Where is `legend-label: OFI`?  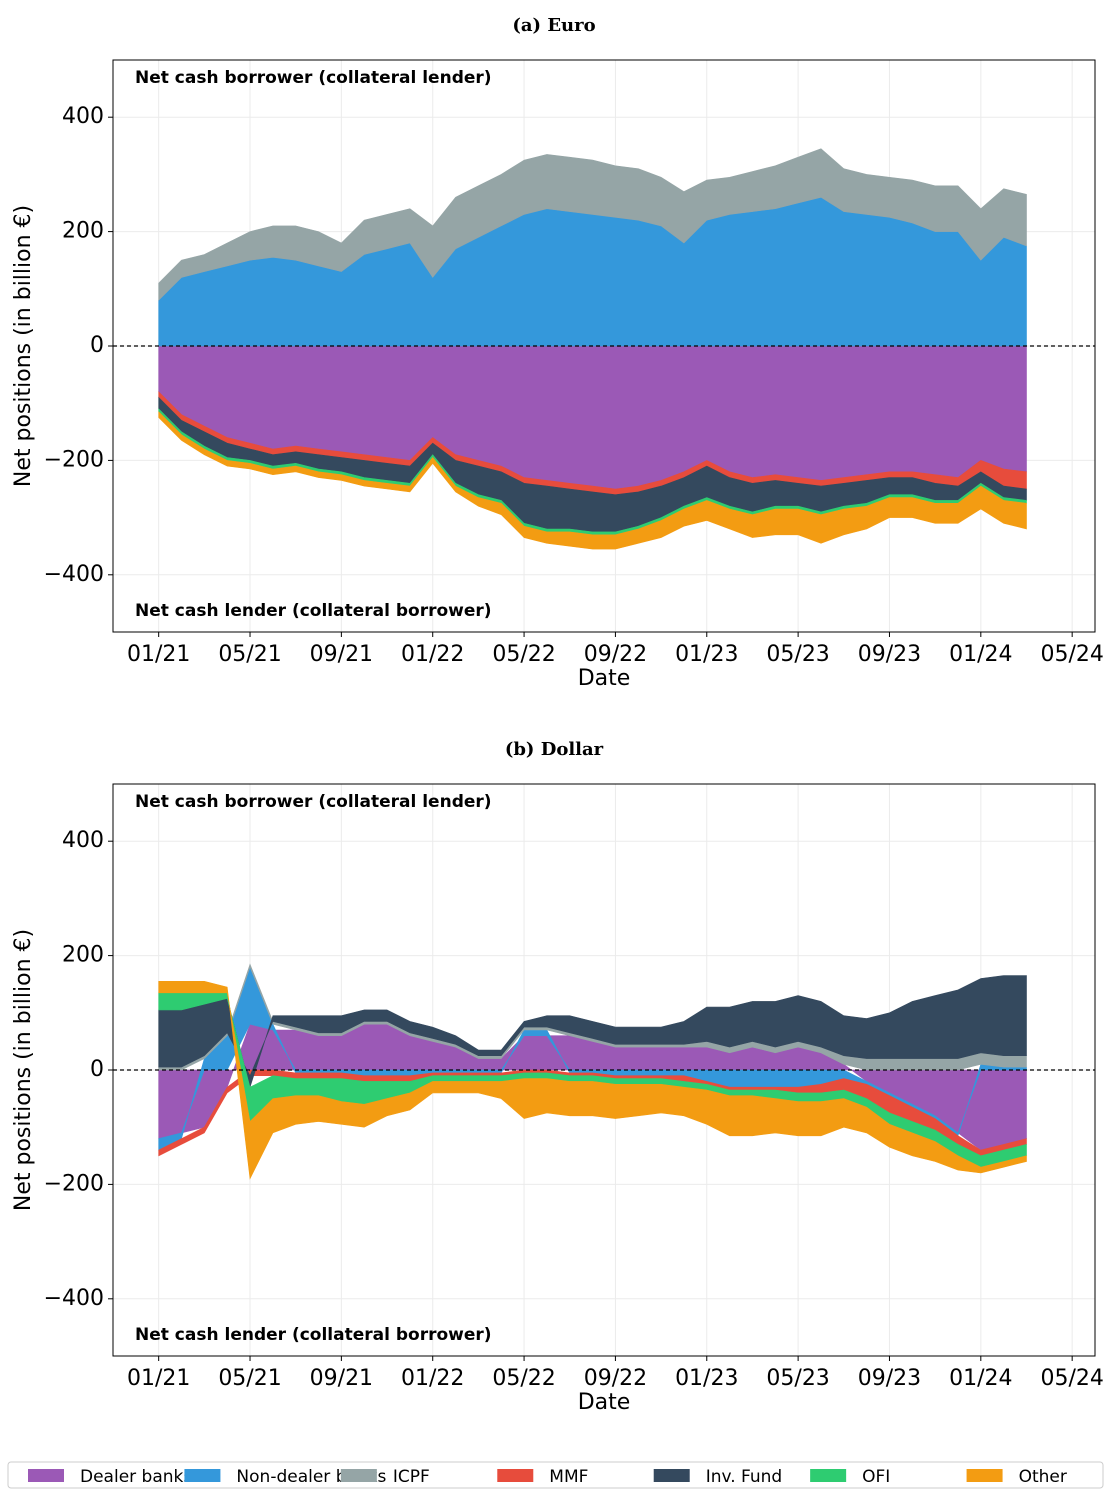
legend-label: OFI is located at coordinates (876, 1477).